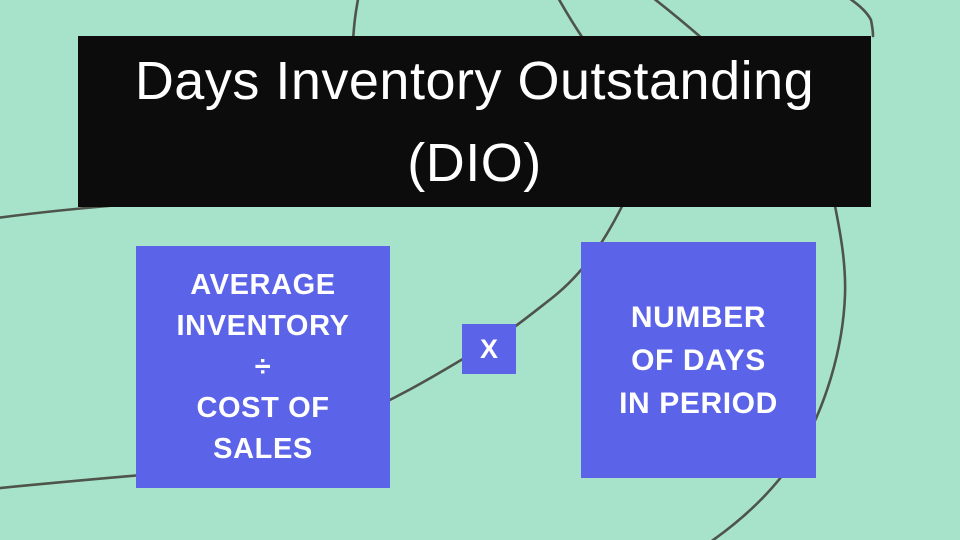  I want to click on multiply-symbol: X, so click(488, 348).